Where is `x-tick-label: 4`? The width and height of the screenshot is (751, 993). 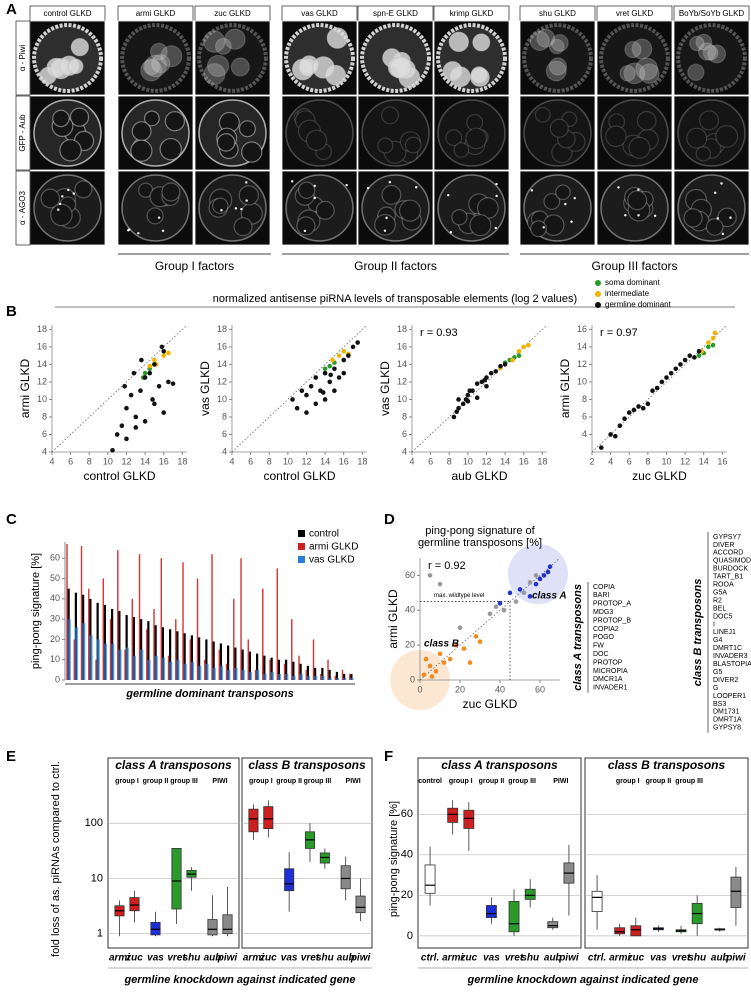 x-tick-label: 4 is located at coordinates (231, 461).